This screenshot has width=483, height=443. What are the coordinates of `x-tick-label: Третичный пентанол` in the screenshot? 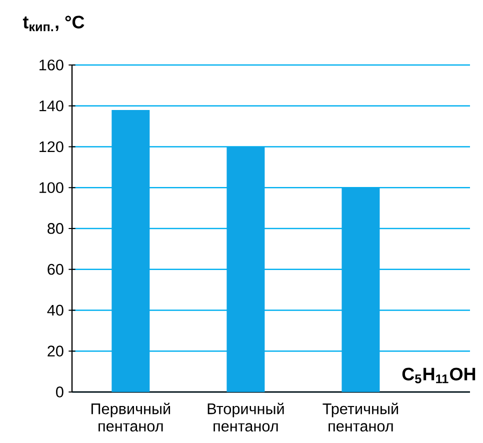 It's located at (360, 417).